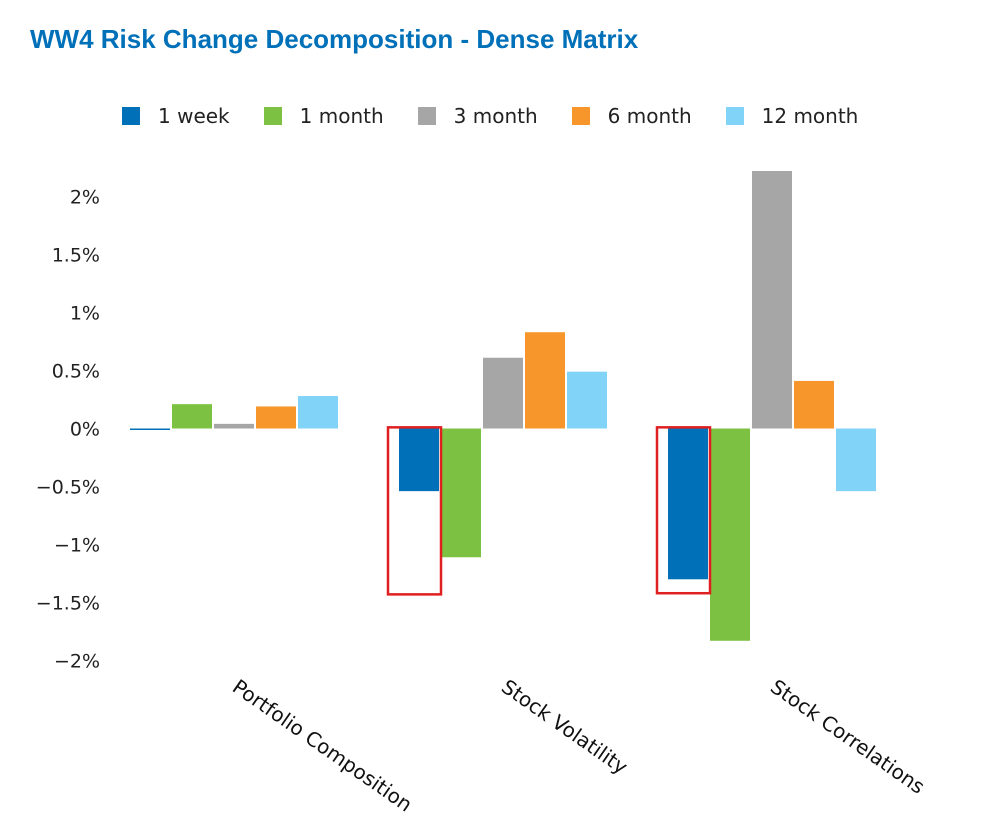 The height and width of the screenshot is (816, 983). Describe the element at coordinates (77, 546) in the screenshot. I see `y-tick-label: −1%` at that location.